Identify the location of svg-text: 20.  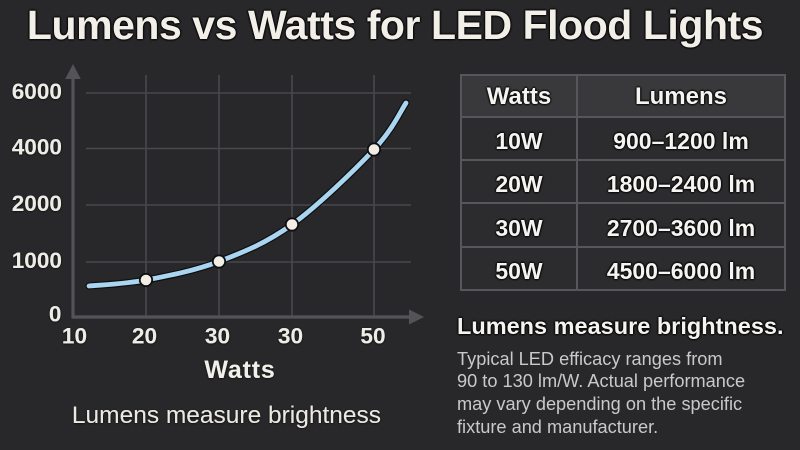
(144, 336).